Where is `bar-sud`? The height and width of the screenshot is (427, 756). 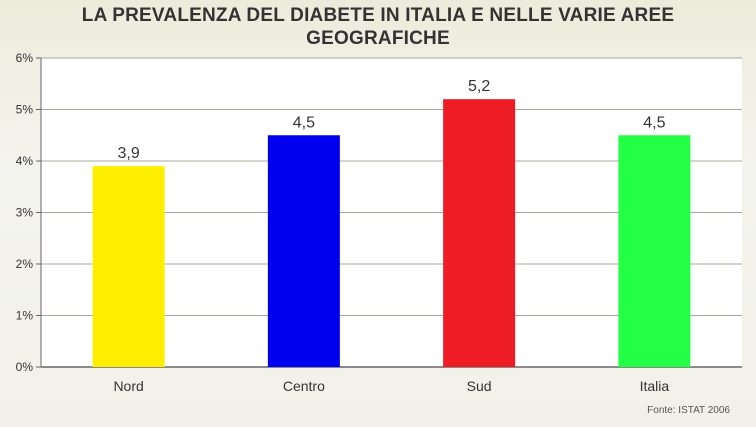
bar-sud is located at coordinates (479, 233).